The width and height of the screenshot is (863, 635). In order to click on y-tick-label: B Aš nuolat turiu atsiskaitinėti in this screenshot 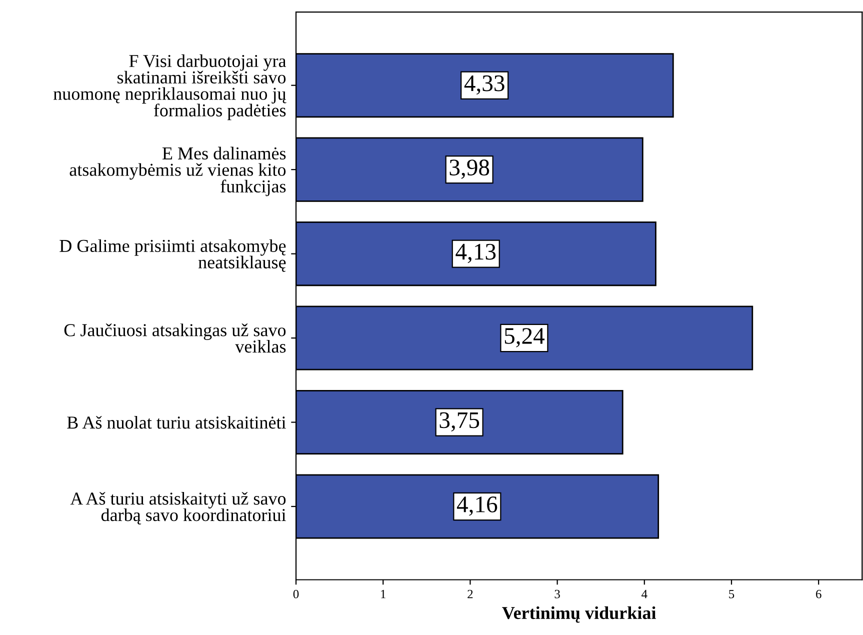, I will do `click(176, 422)`.